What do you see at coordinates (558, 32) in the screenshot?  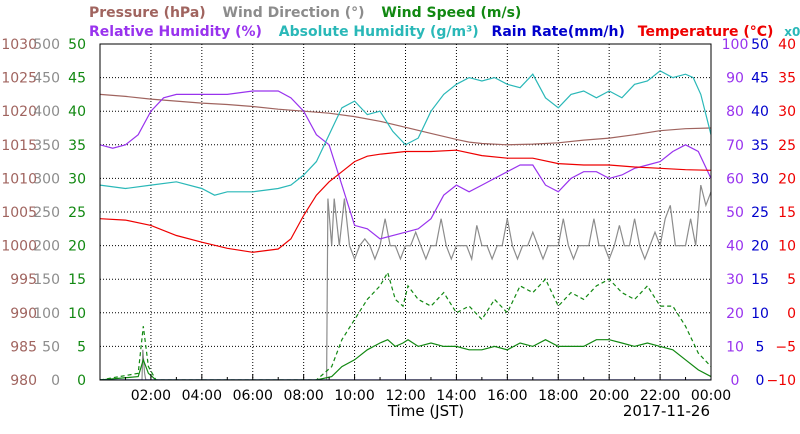 I see `title-rain-rate: Rain Rate(mm/h)` at bounding box center [558, 32].